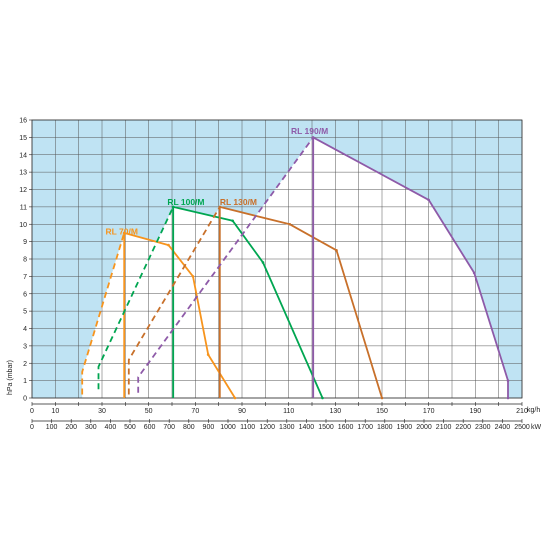 This screenshot has height=550, width=550. I want to click on series-label-rl130: RL 130/M, so click(238, 202).